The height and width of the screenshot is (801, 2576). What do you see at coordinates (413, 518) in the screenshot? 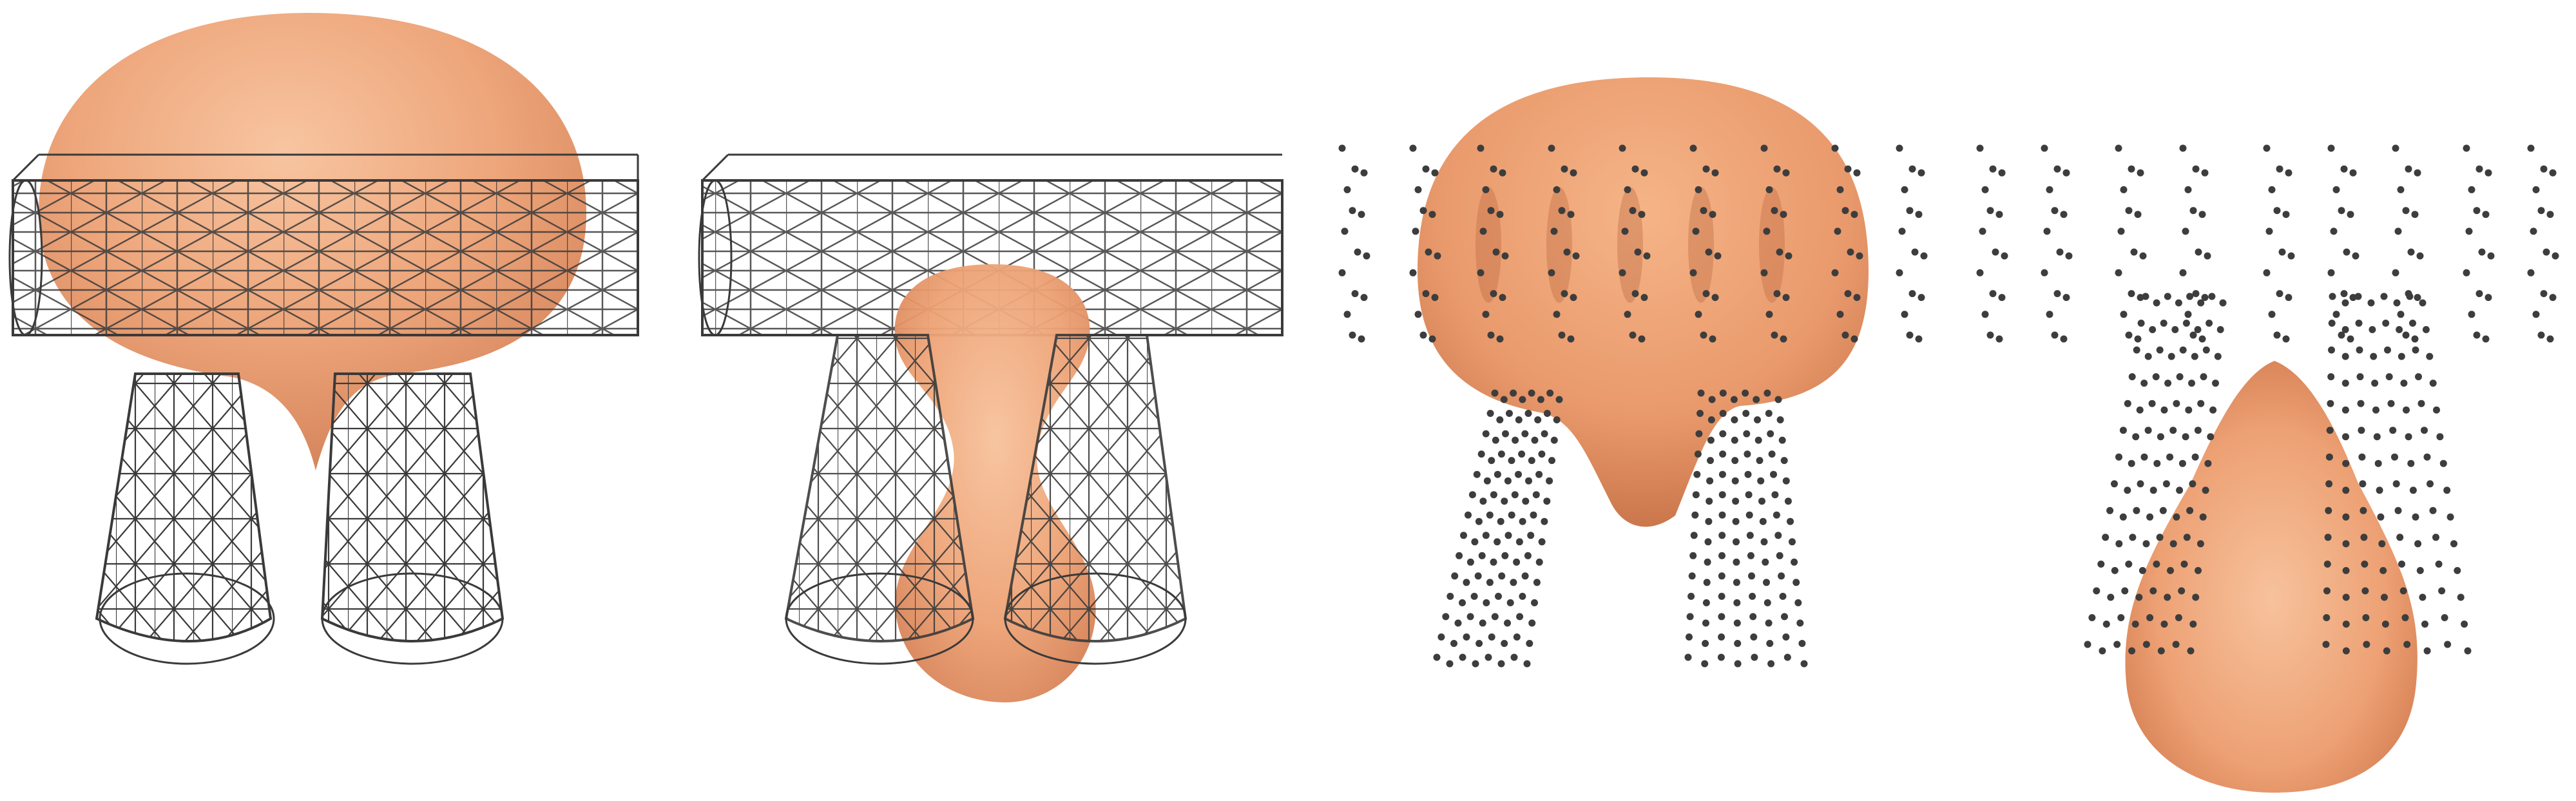
I see `right-vertical-mesh-cylinder` at bounding box center [413, 518].